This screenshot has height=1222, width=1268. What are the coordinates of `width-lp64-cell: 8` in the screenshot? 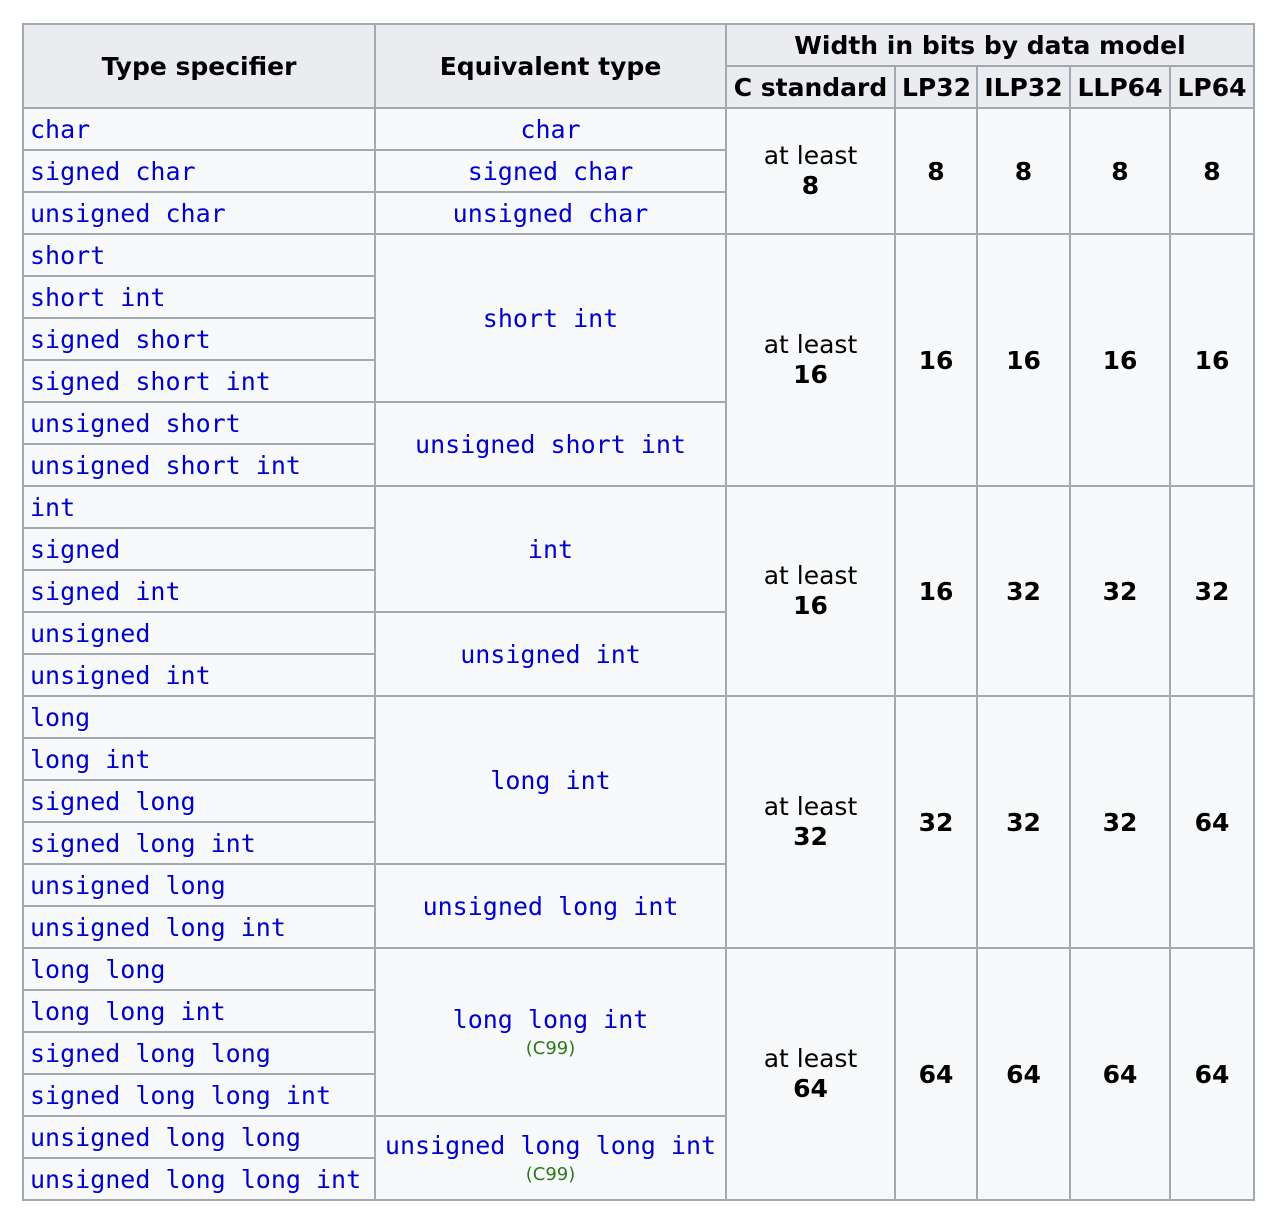 It's located at (1212, 171).